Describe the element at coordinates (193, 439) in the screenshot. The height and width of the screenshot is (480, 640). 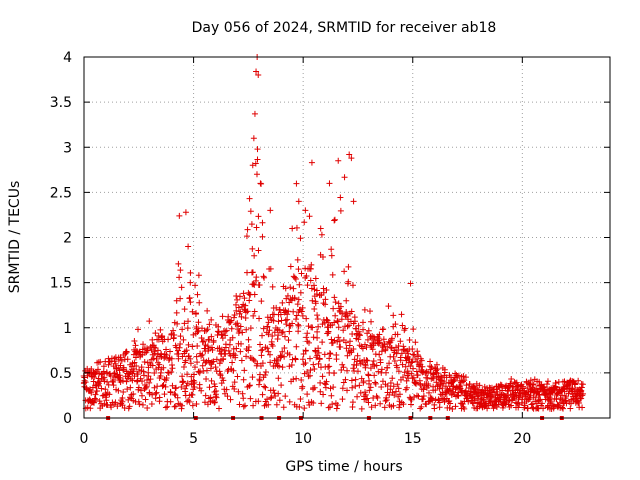
I see `x-tick-label: 5` at that location.